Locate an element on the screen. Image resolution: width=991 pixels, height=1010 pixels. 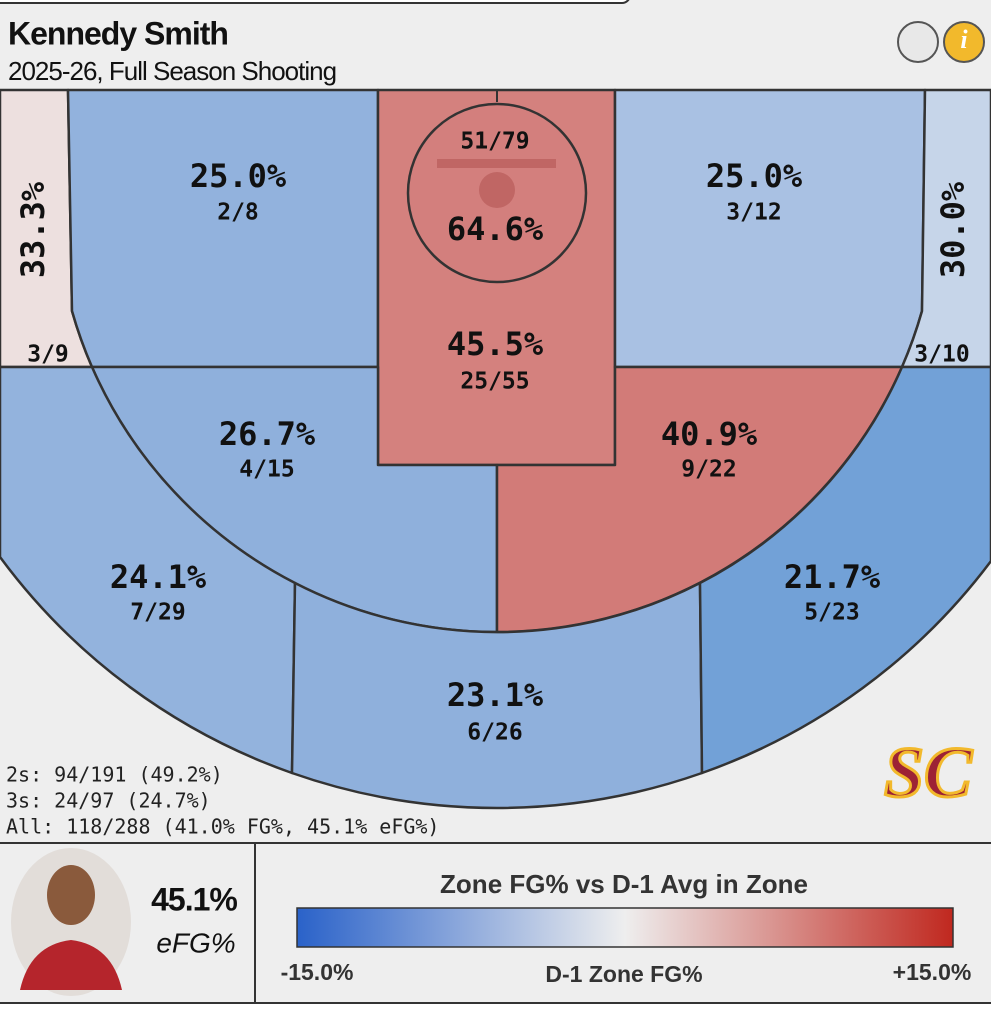
zone-pct: 33.3% is located at coordinates (33, 229).